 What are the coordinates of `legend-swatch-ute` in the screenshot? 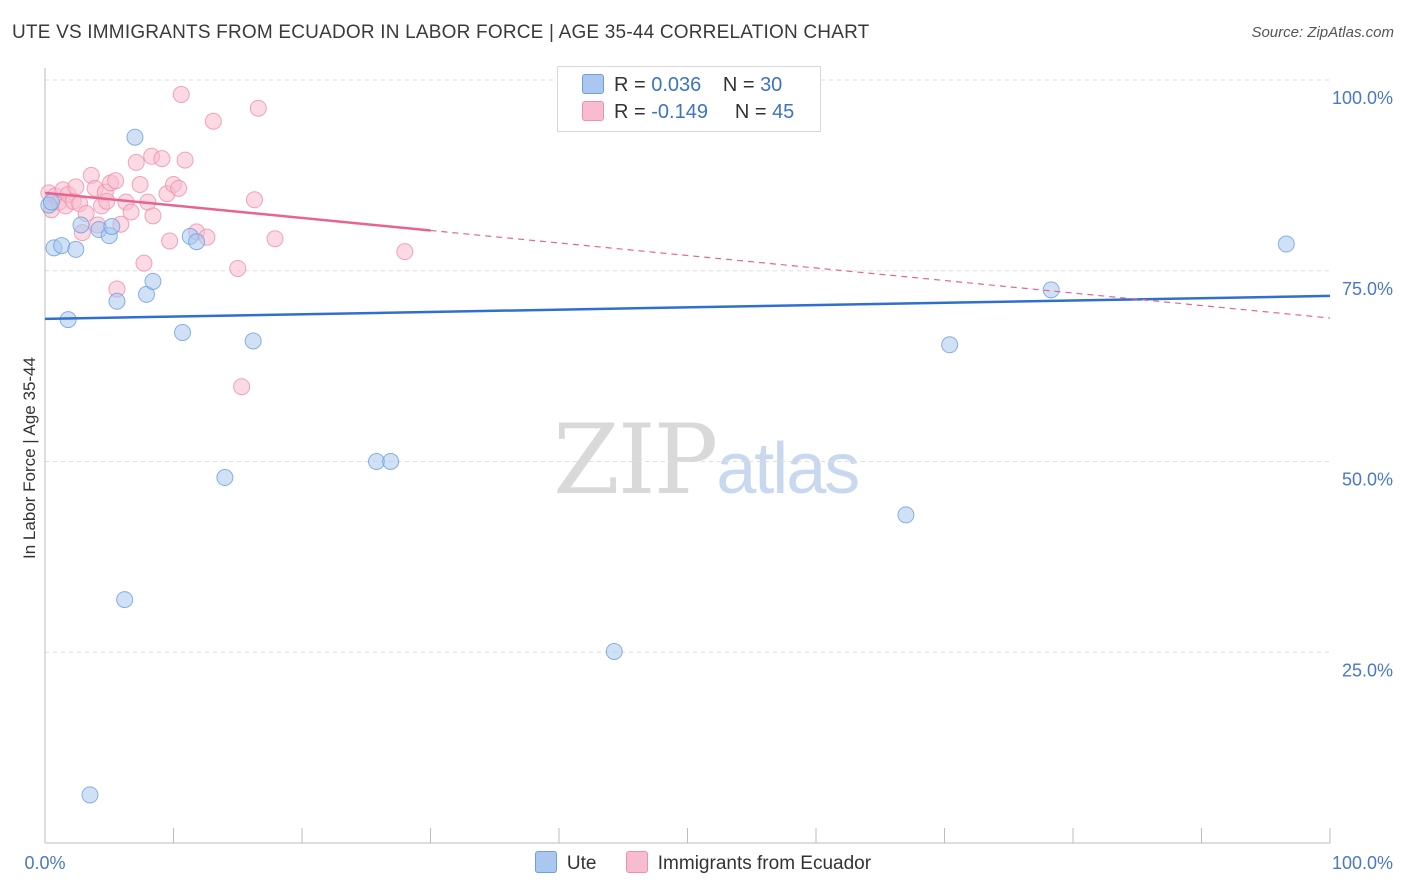 It's located at (593, 84).